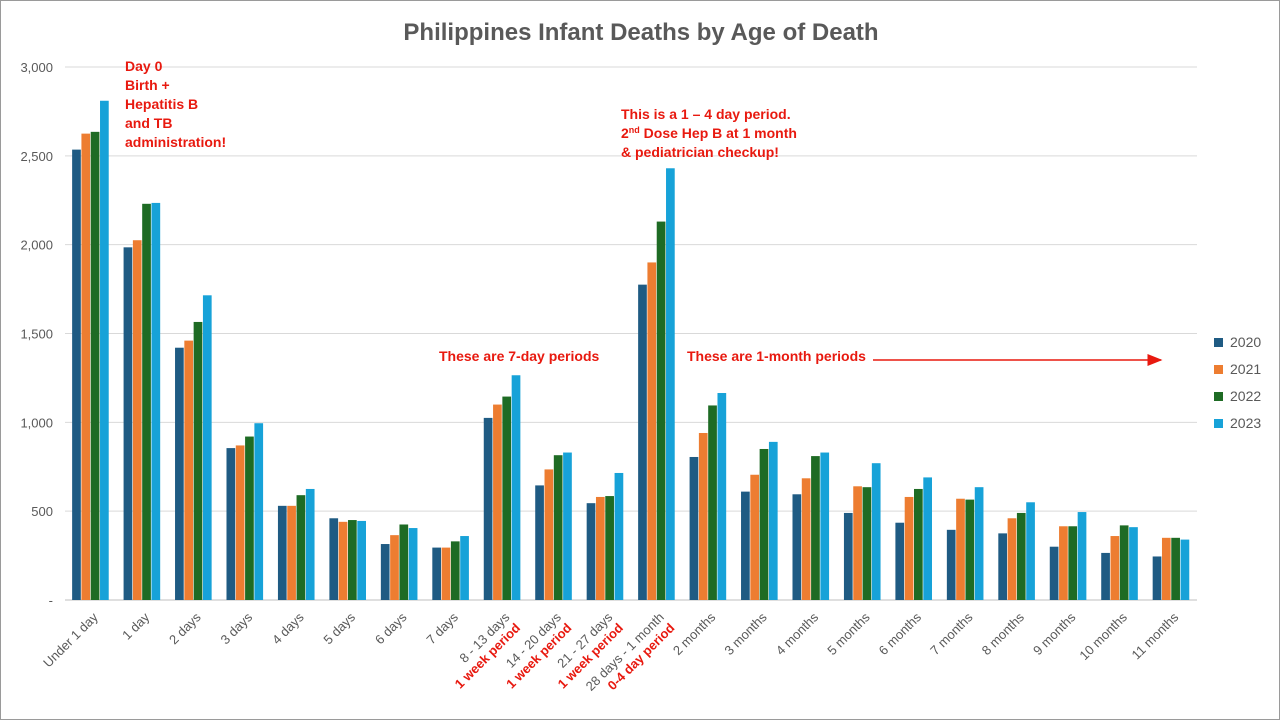  I want to click on x-tick-label: 5 months, so click(848, 633).